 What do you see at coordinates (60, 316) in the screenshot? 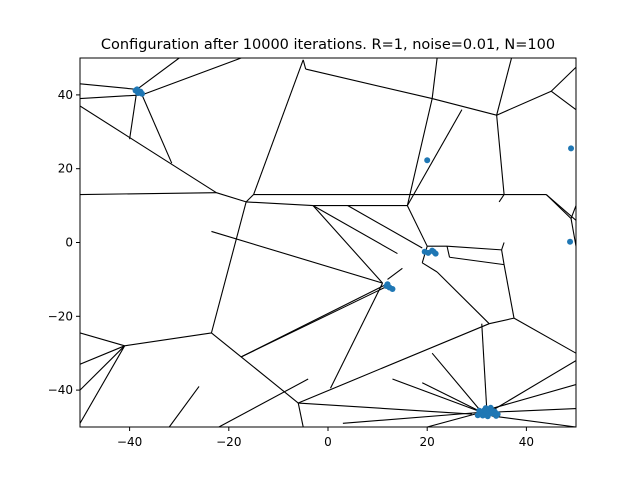
I see `y-tick-label: −20` at bounding box center [60, 316].